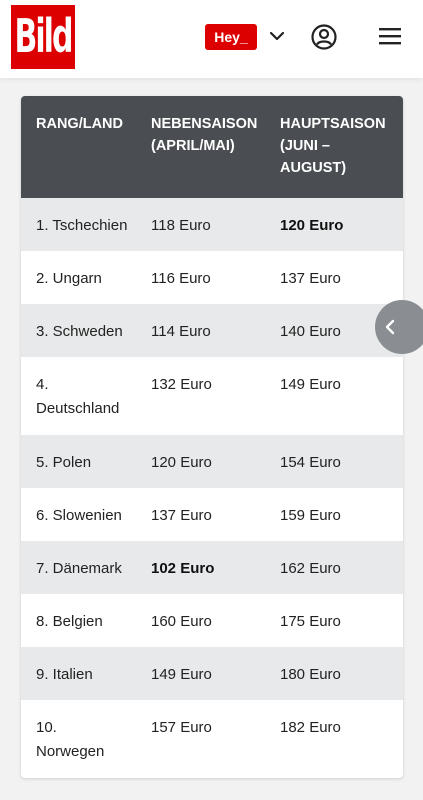 This screenshot has height=800, width=423. What do you see at coordinates (212, 739) in the screenshot?
I see `table-row: 10. Norwegen 157 Euro 182 Euro` at bounding box center [212, 739].